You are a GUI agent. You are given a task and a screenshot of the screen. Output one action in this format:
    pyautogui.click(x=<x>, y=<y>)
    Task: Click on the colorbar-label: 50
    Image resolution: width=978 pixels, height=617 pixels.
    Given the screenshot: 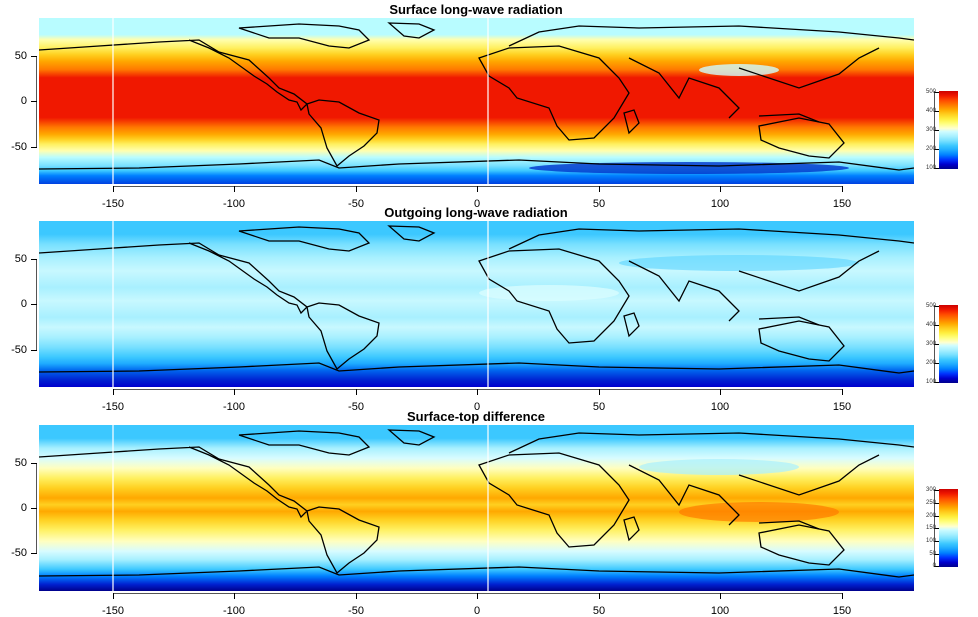 What is the action you would take?
    pyautogui.click(x=932, y=554)
    